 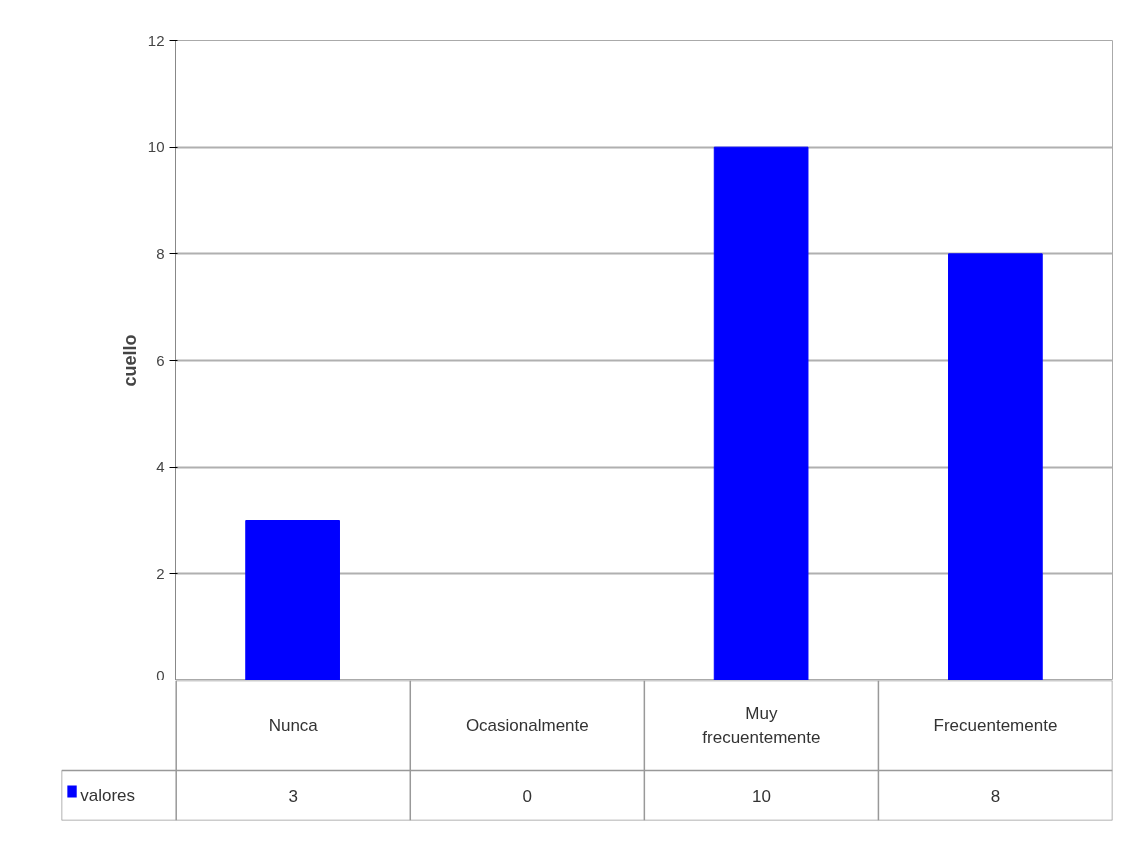 What do you see at coordinates (160, 360) in the screenshot?
I see `y-tick-label: 6` at bounding box center [160, 360].